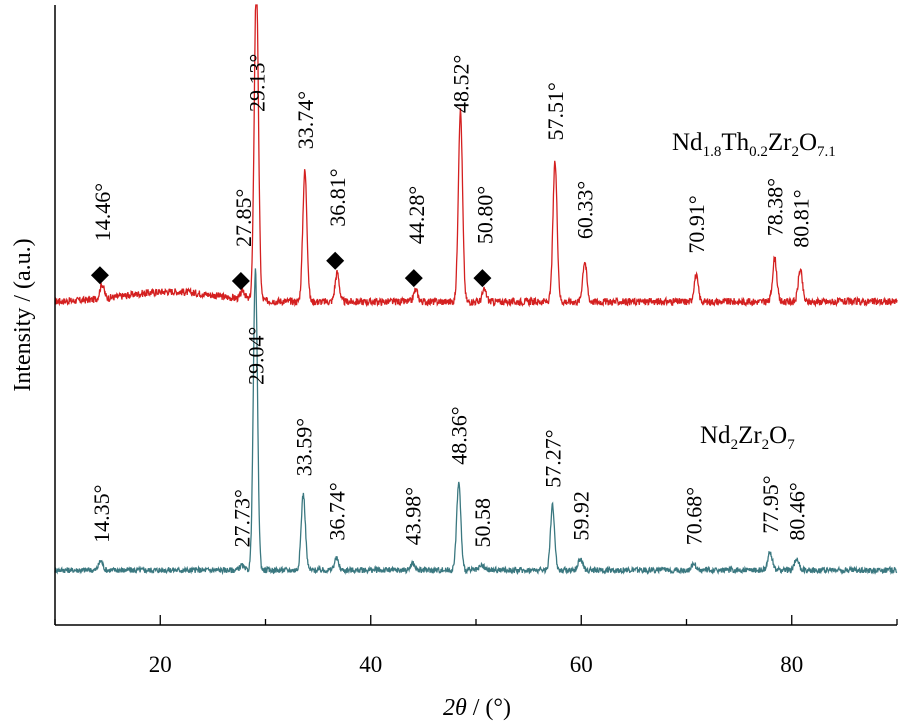  Describe the element at coordinates (477, 708) in the screenshot. I see `x-axis-title: 2θ / (°)` at that location.